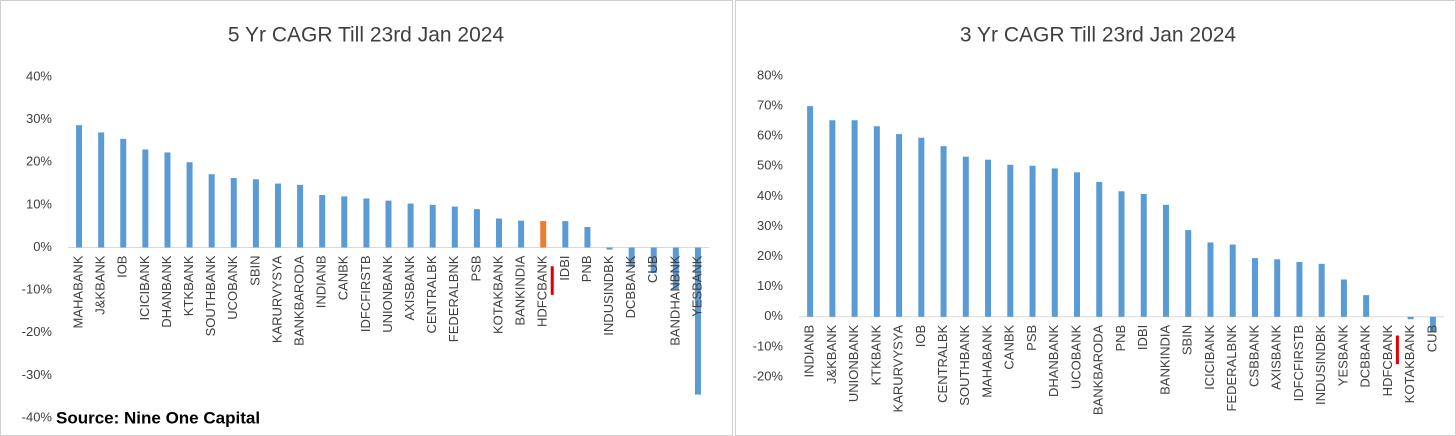  Describe the element at coordinates (343, 277) in the screenshot. I see `x-tick-label: CANBK` at that location.